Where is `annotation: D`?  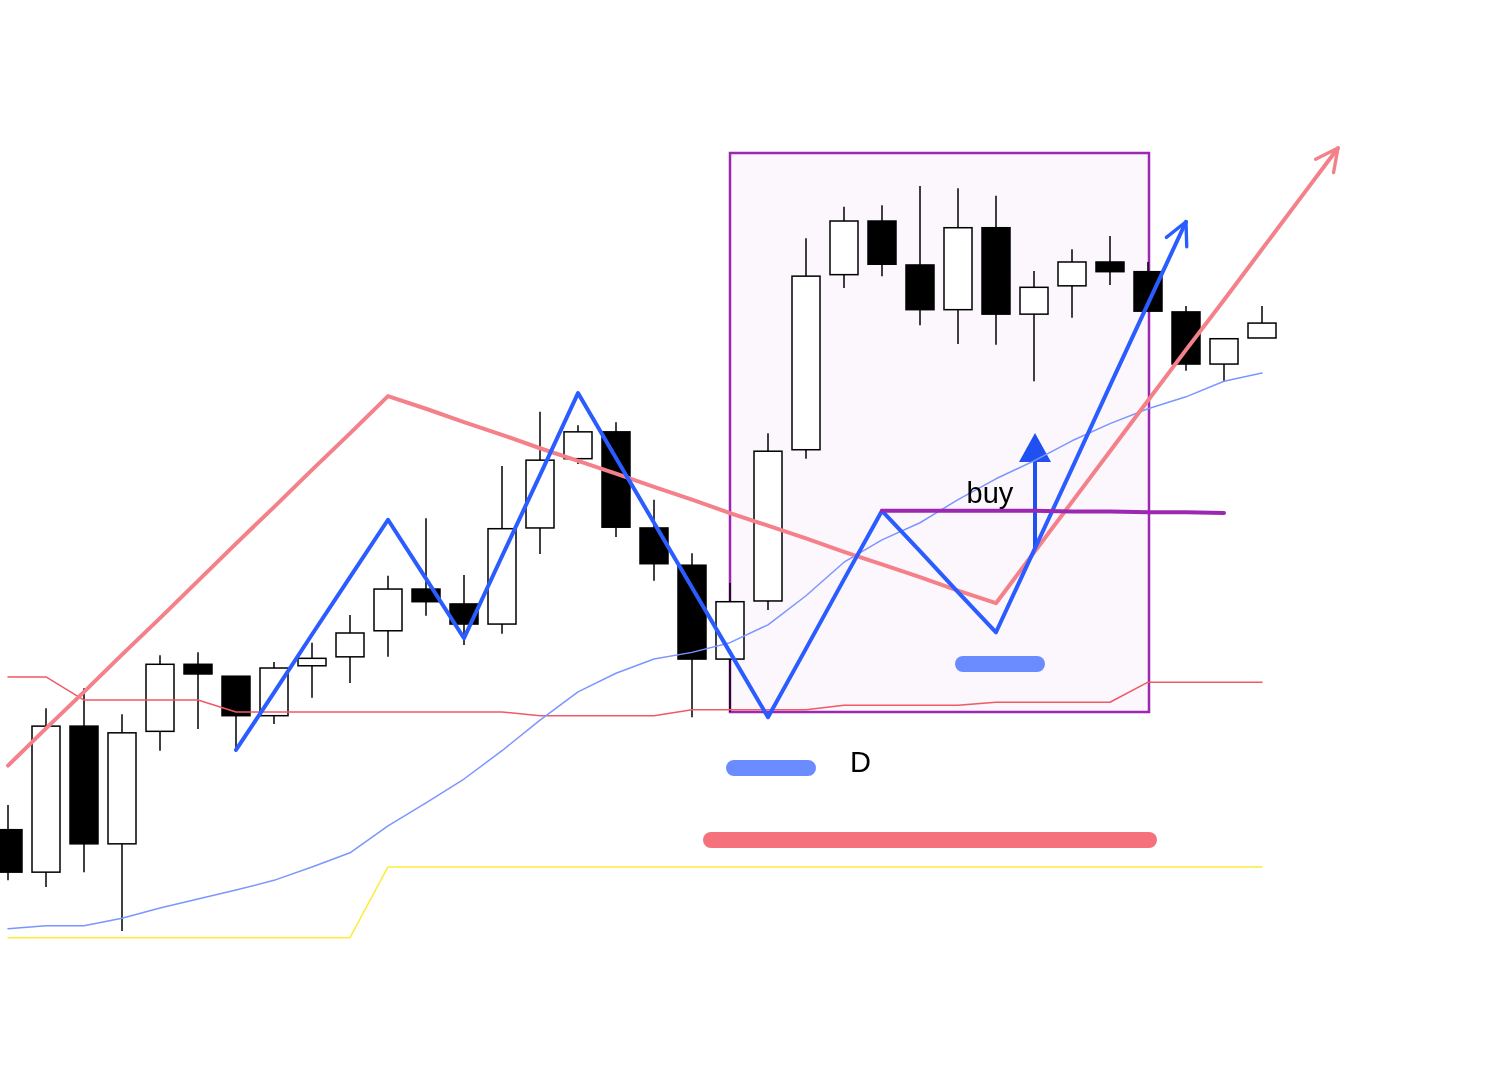
annotation: D is located at coordinates (860, 762).